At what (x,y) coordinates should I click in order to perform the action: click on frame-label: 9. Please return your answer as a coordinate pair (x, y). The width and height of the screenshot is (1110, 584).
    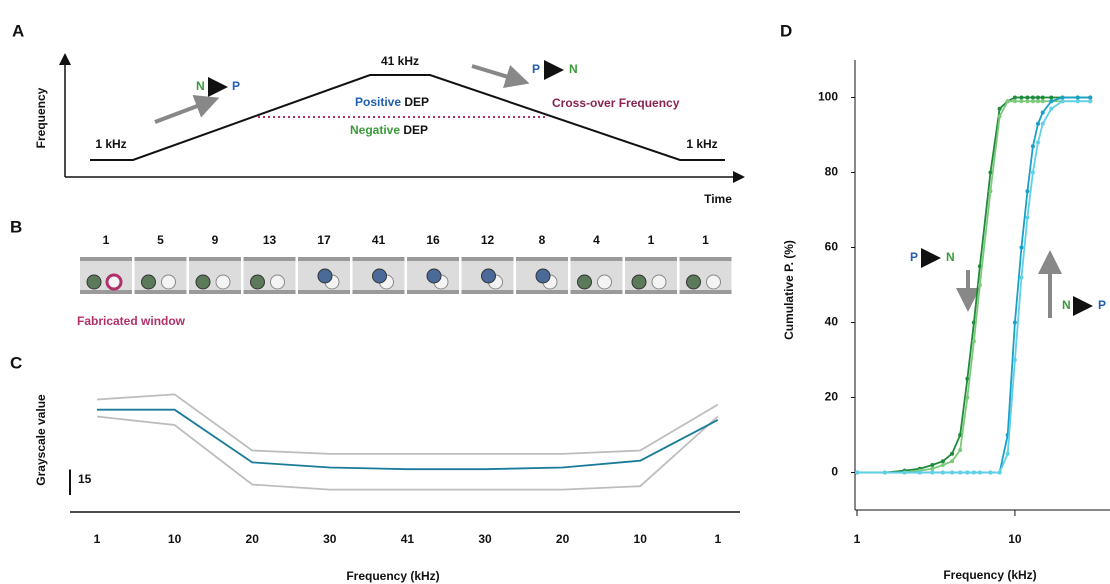
    Looking at the image, I should click on (215, 240).